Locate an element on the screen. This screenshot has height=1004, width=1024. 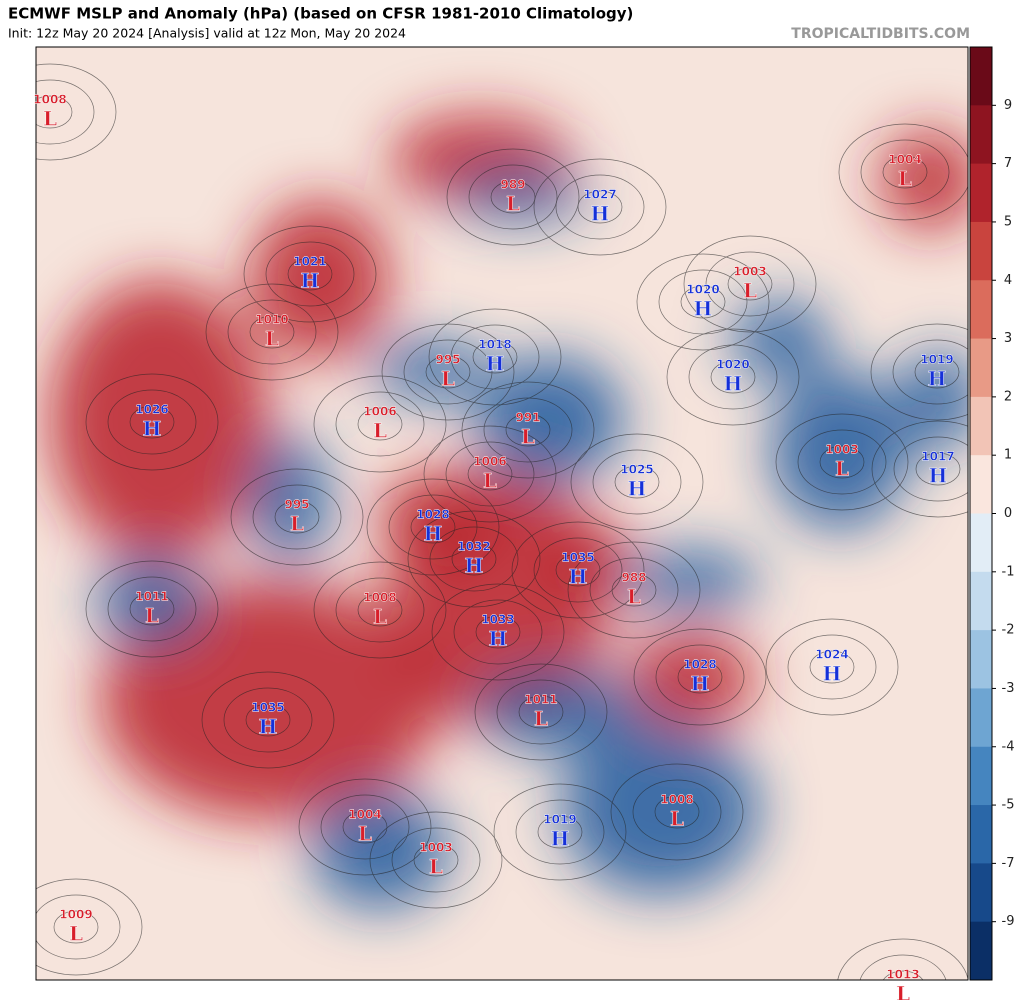
colorbar-tick-label: 9 is located at coordinates (1008, 105).